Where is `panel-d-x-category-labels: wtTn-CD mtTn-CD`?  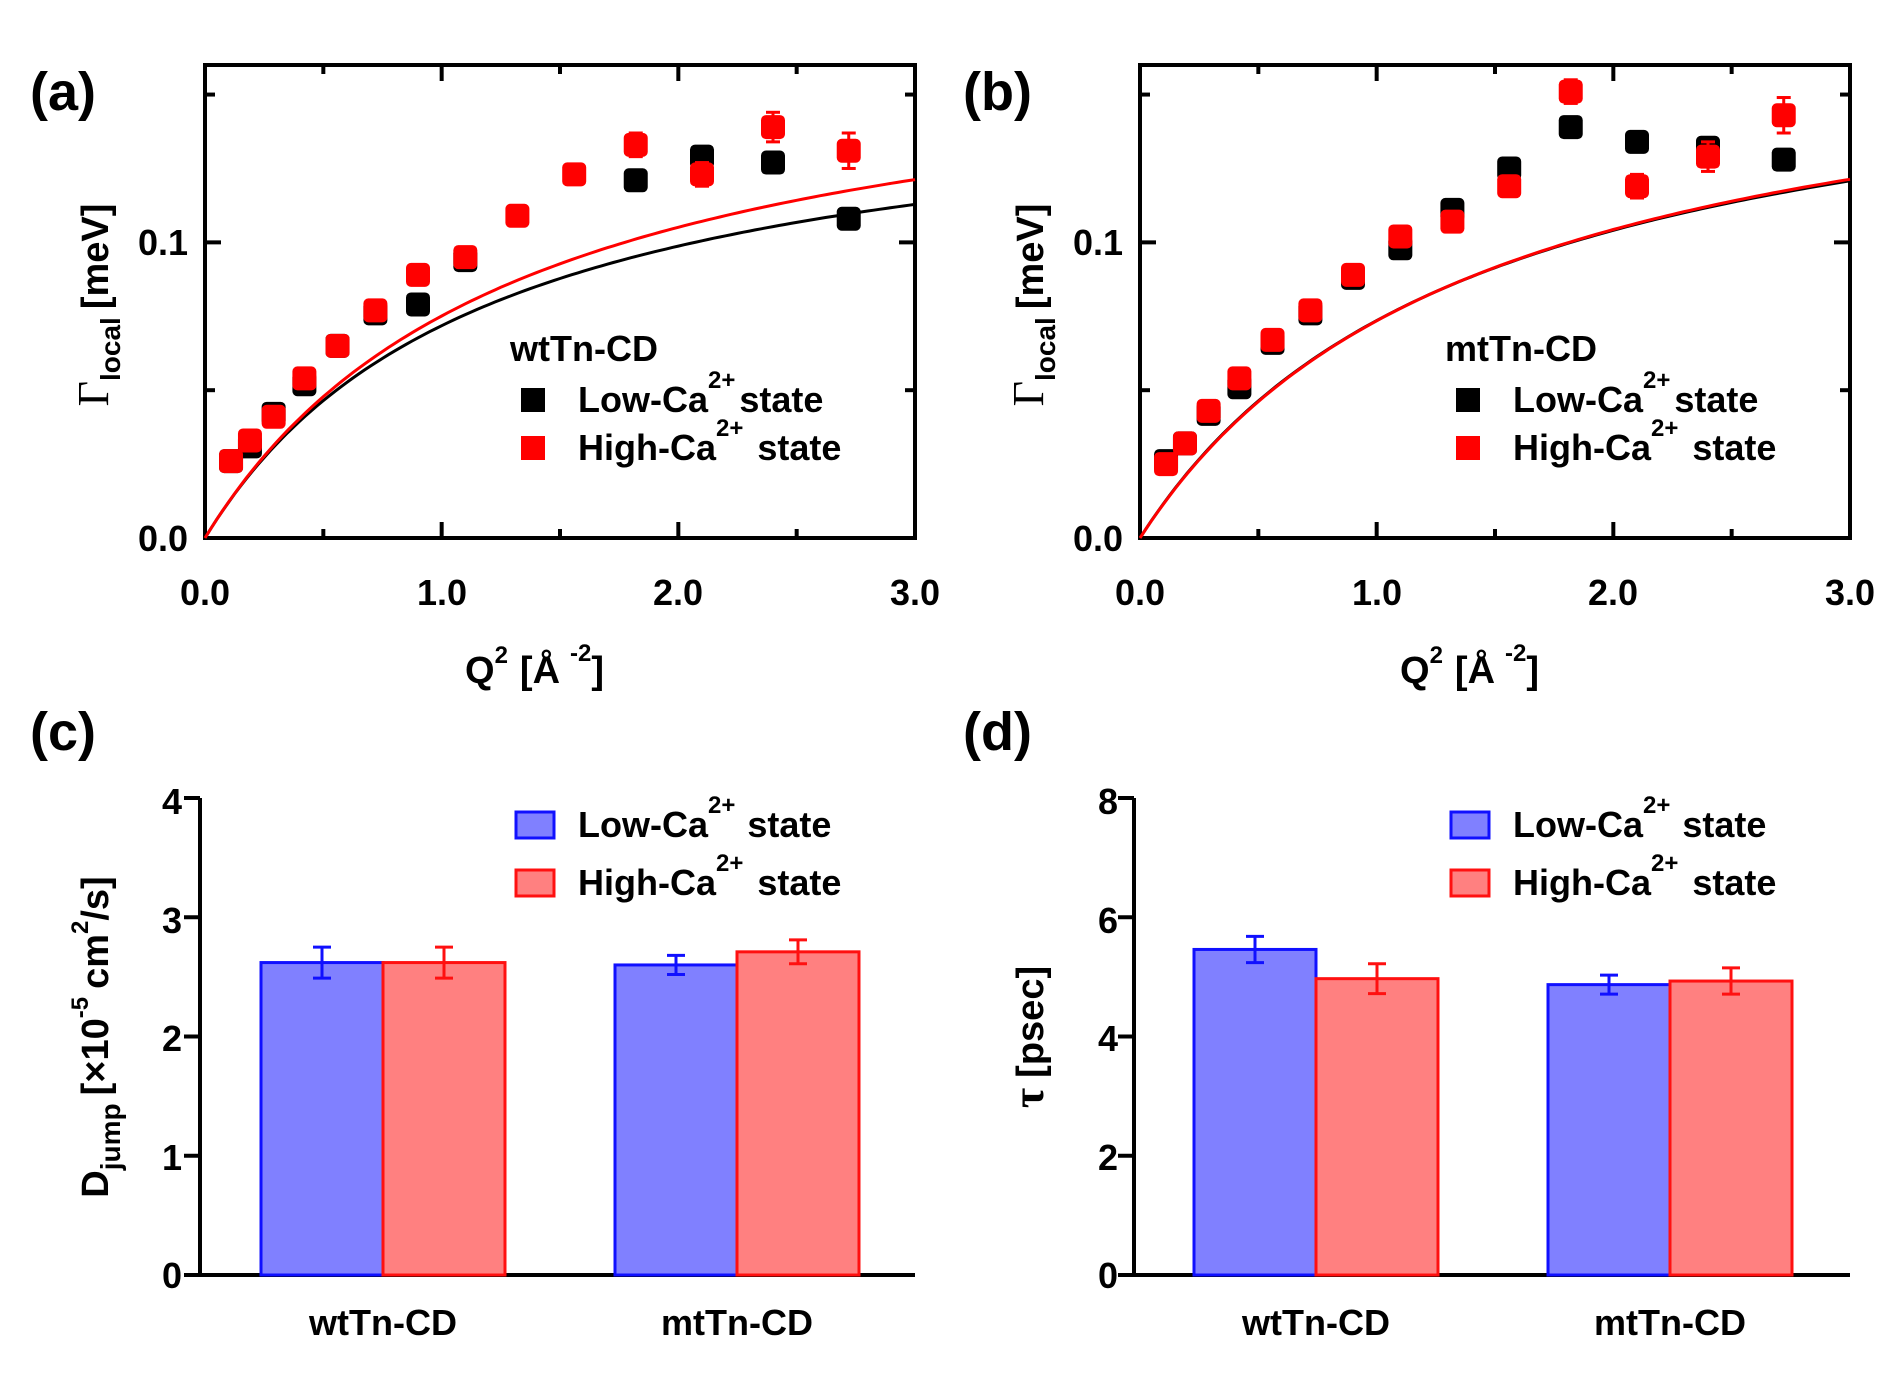 panel-d-x-category-labels: wtTn-CD mtTn-CD is located at coordinates (1493, 1322).